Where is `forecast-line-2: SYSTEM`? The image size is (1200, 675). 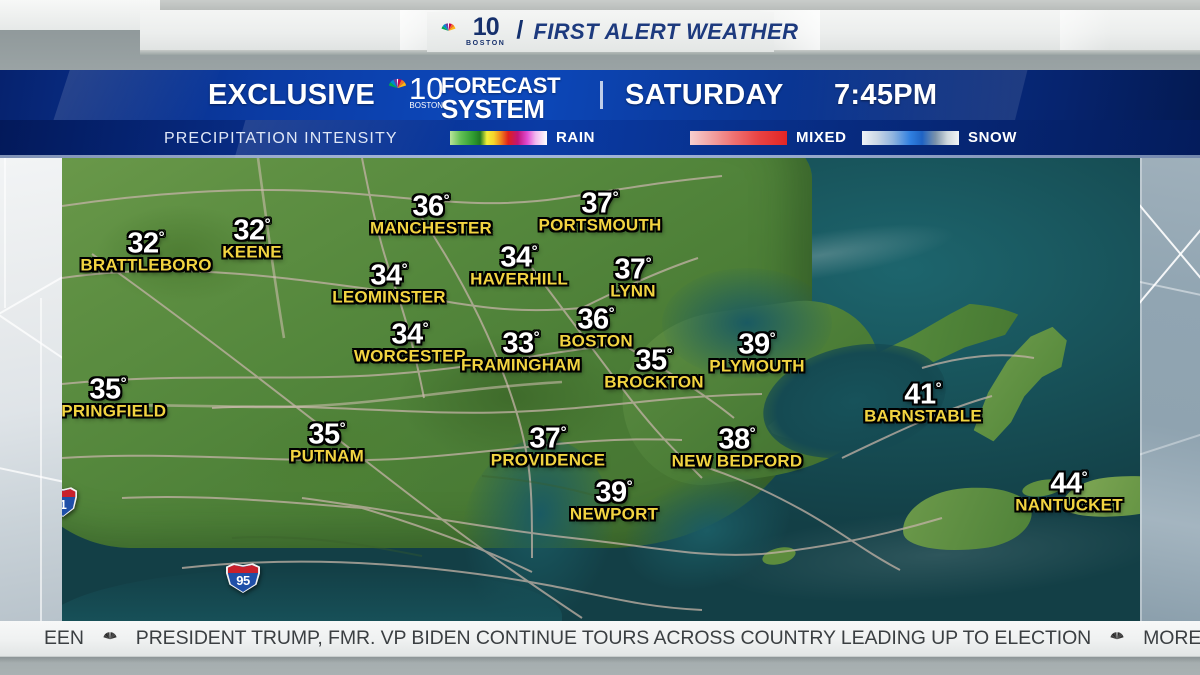
forecast-line-2: SYSTEM is located at coordinates (493, 106).